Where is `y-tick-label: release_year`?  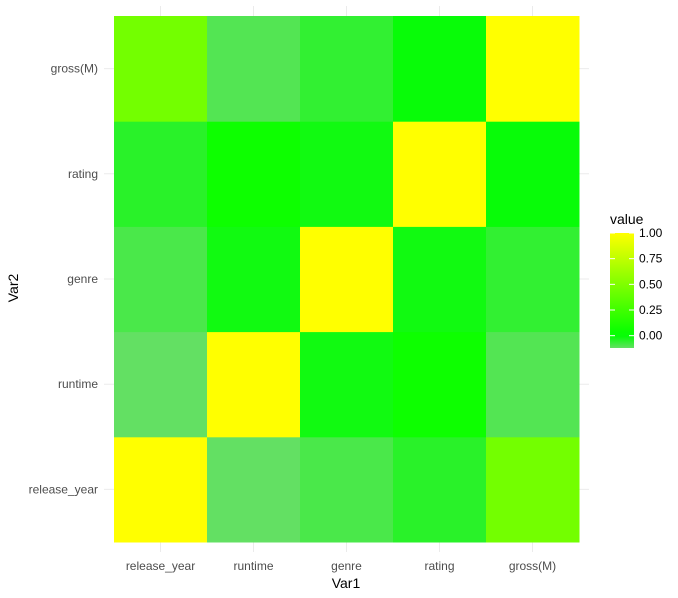
y-tick-label: release_year is located at coordinates (63, 489).